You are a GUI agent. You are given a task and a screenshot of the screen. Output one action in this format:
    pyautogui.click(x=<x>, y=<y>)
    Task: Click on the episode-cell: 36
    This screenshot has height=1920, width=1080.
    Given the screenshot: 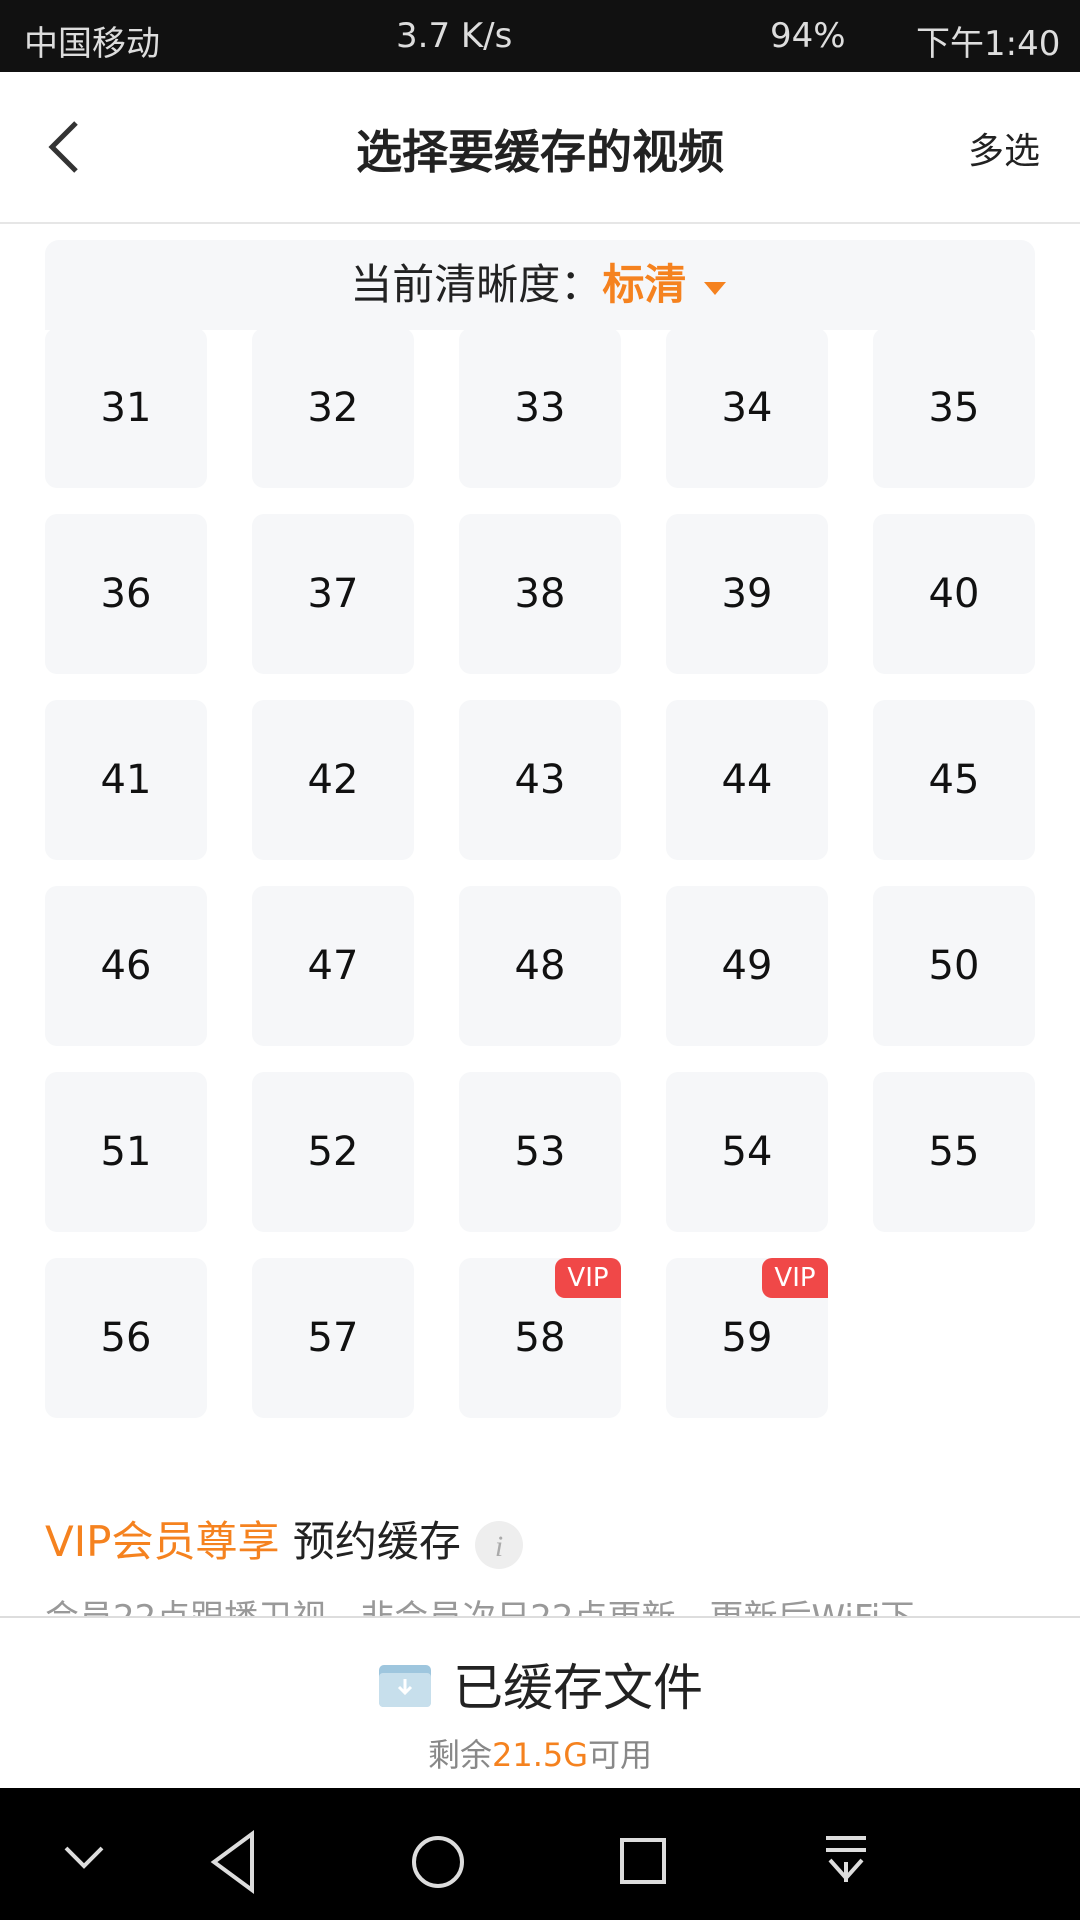 What is the action you would take?
    pyautogui.click(x=126, y=594)
    